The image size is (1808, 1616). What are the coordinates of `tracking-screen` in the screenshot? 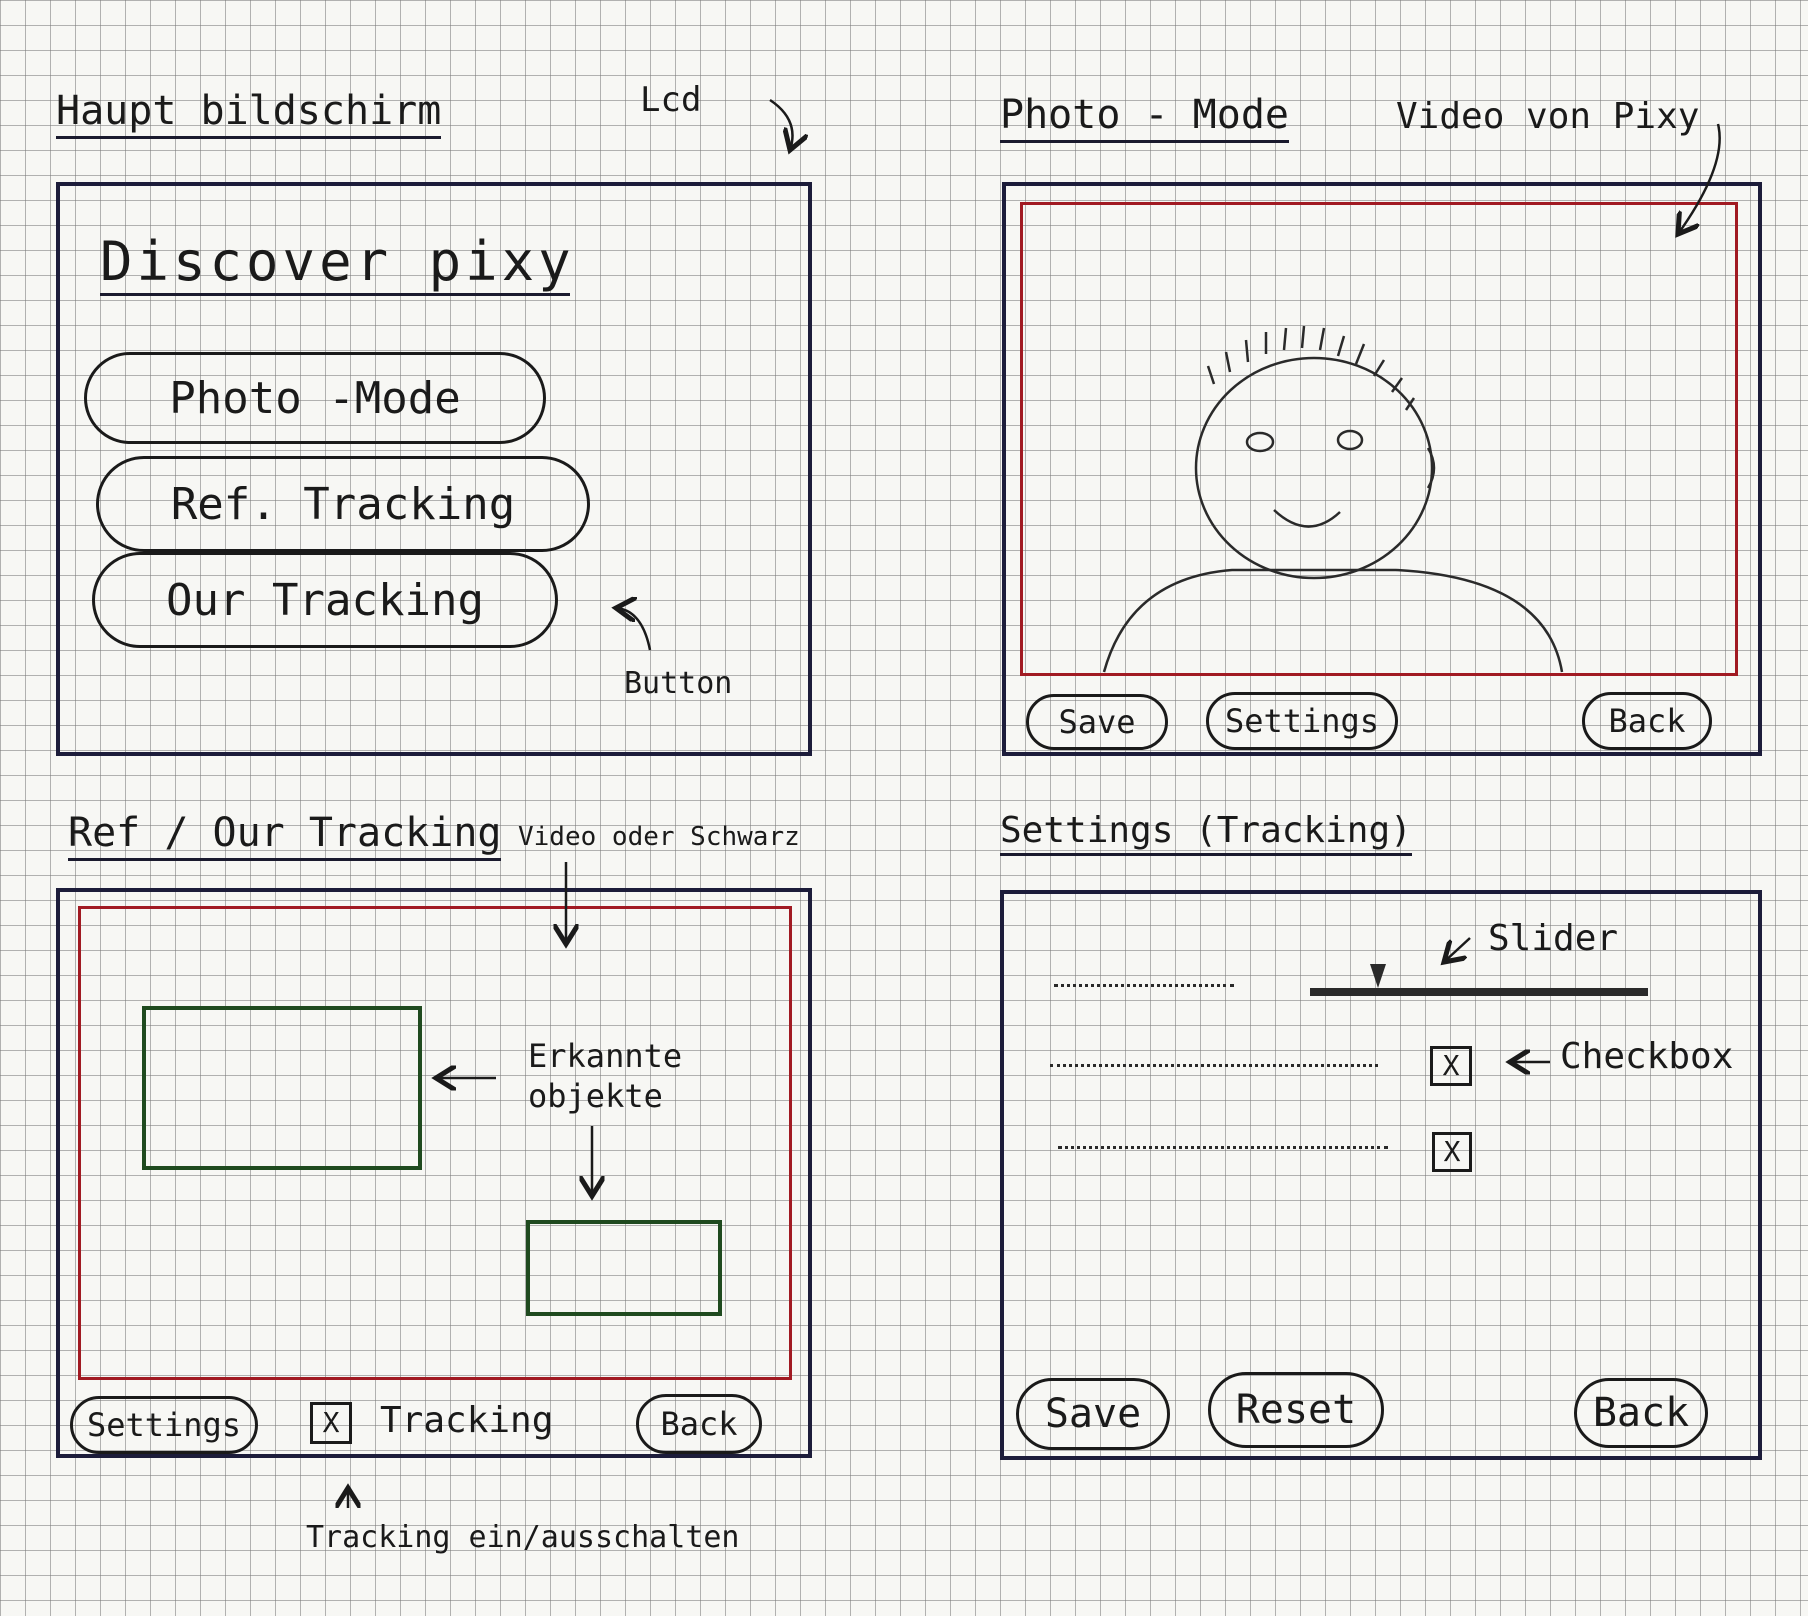 It's located at (434, 1173).